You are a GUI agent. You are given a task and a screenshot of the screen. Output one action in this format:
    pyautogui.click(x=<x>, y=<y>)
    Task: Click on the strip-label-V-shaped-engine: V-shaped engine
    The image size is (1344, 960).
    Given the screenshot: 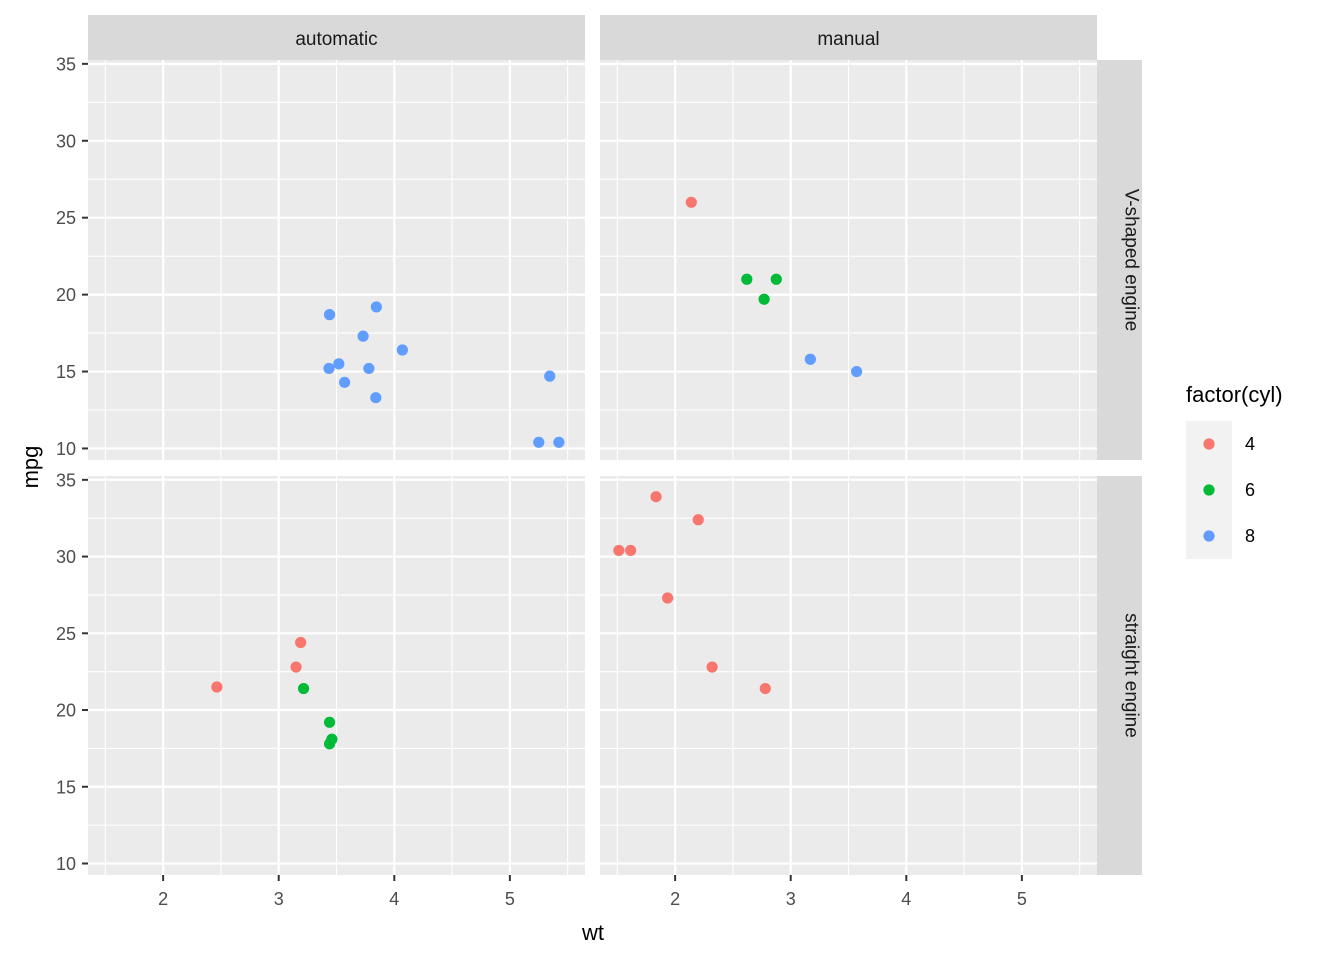 What is the action you would take?
    pyautogui.click(x=1131, y=260)
    